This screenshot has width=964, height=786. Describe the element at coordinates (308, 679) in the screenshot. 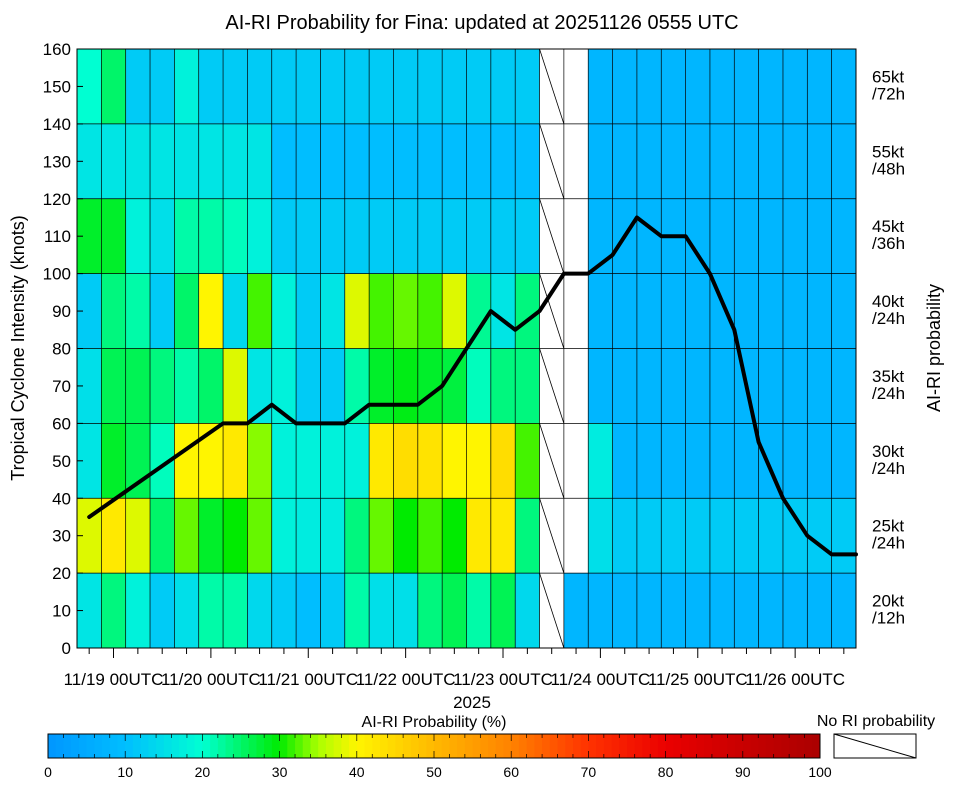

I see `x-tick-label: 11/21 00UTC` at that location.